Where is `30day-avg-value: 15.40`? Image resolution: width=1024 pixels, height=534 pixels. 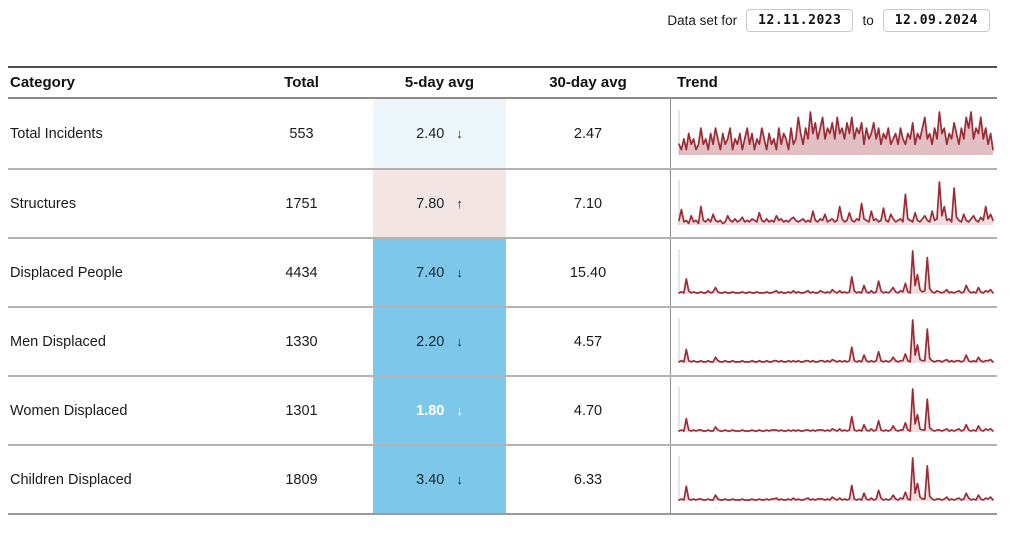
30day-avg-value: 15.40 is located at coordinates (588, 272).